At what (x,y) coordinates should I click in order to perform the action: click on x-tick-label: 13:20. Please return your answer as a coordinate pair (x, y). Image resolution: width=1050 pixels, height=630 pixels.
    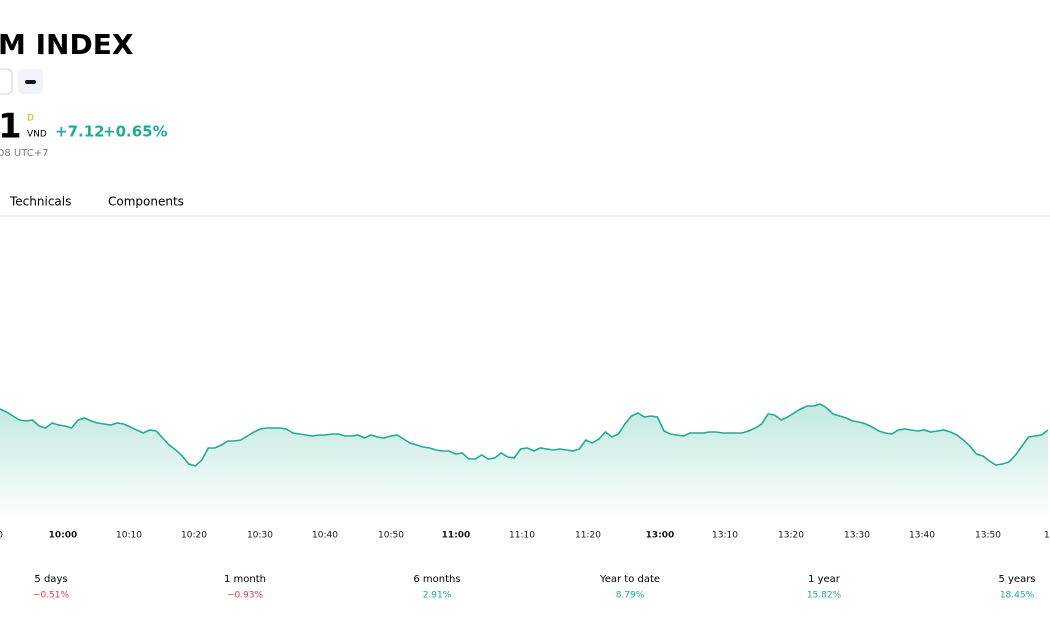
    Looking at the image, I should click on (791, 536).